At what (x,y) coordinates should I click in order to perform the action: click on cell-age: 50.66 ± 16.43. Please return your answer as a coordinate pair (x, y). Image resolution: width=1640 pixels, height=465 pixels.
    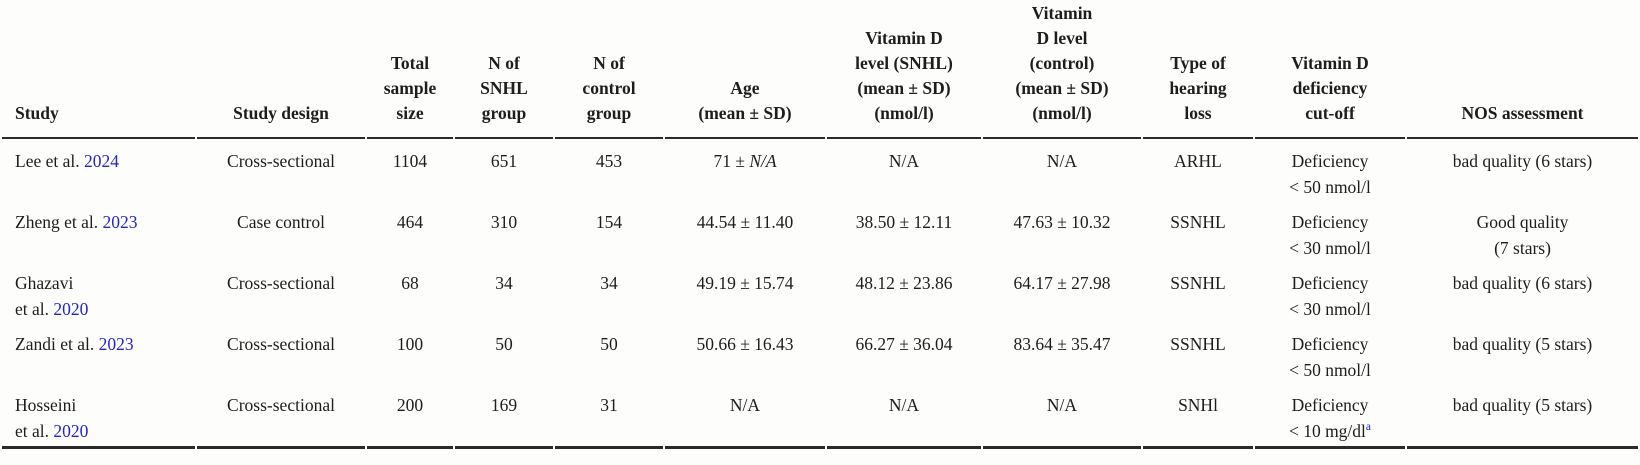
    Looking at the image, I should click on (745, 352).